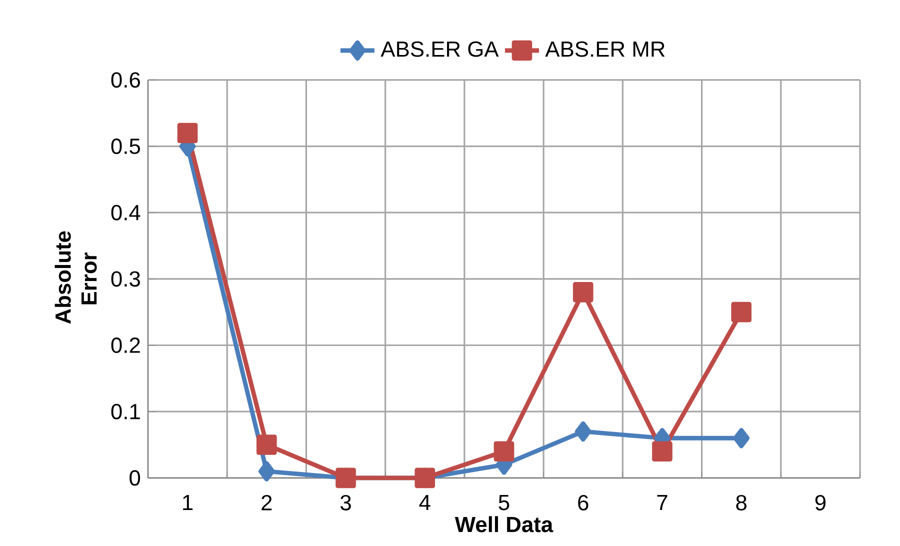  Describe the element at coordinates (267, 502) in the screenshot. I see `x-tick-label: 2` at that location.